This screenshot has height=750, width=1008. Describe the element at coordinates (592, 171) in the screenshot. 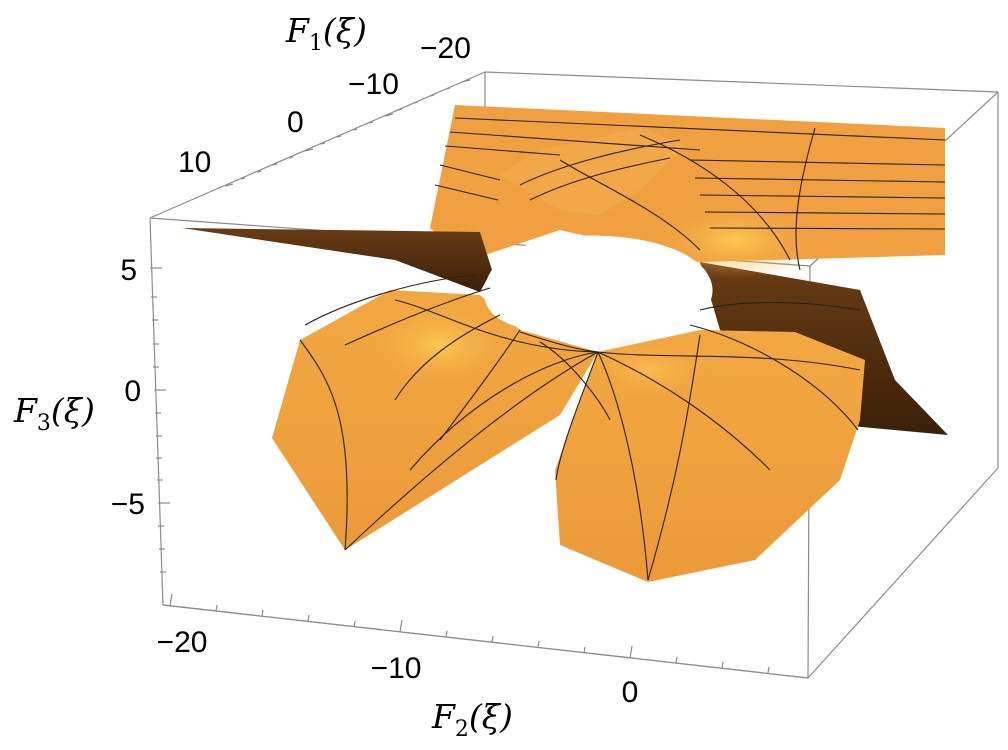

I see `surface-twist-band` at that location.